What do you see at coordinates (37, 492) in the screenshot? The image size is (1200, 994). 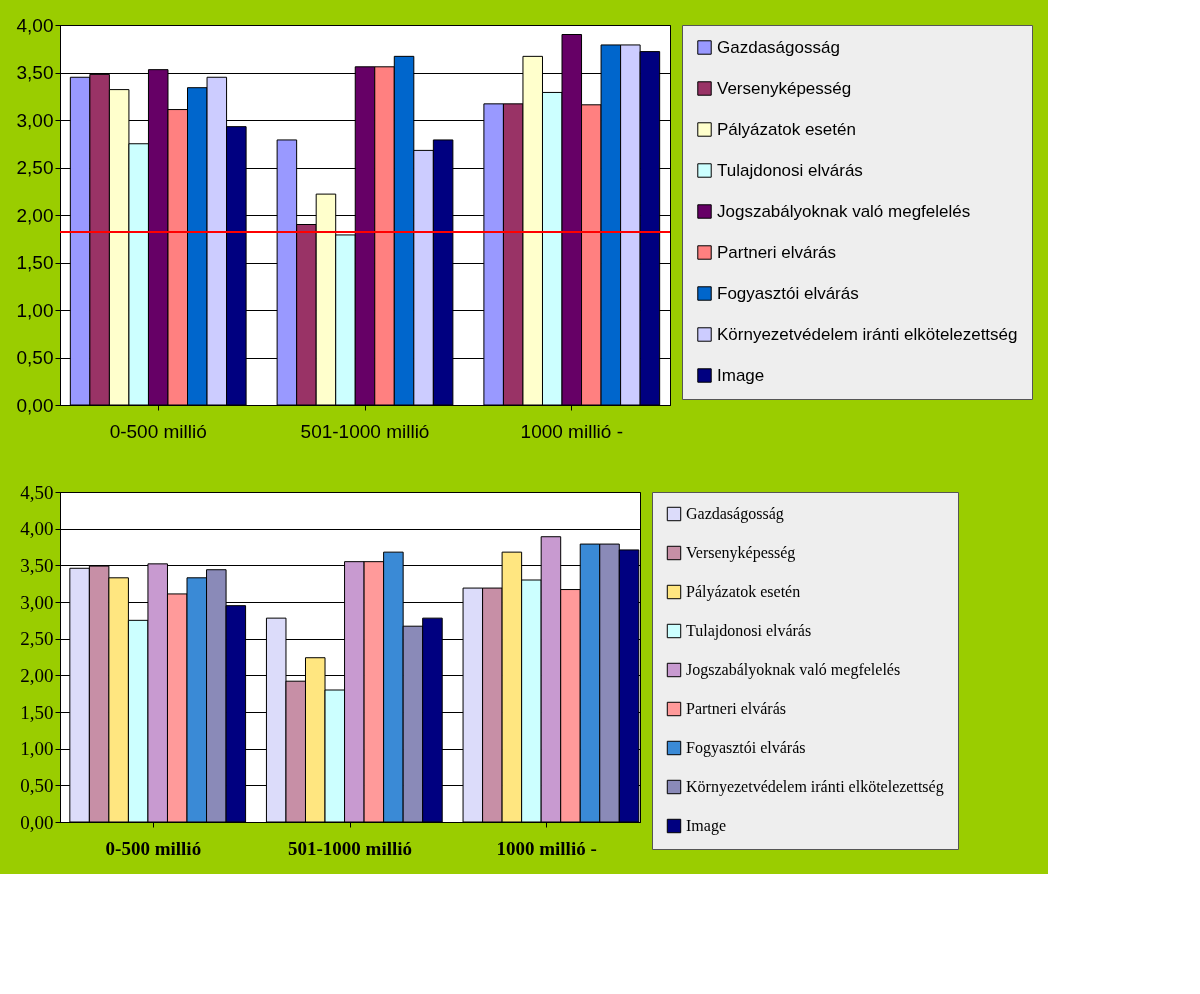 I see `y-tick-label: 4,50` at bounding box center [37, 492].